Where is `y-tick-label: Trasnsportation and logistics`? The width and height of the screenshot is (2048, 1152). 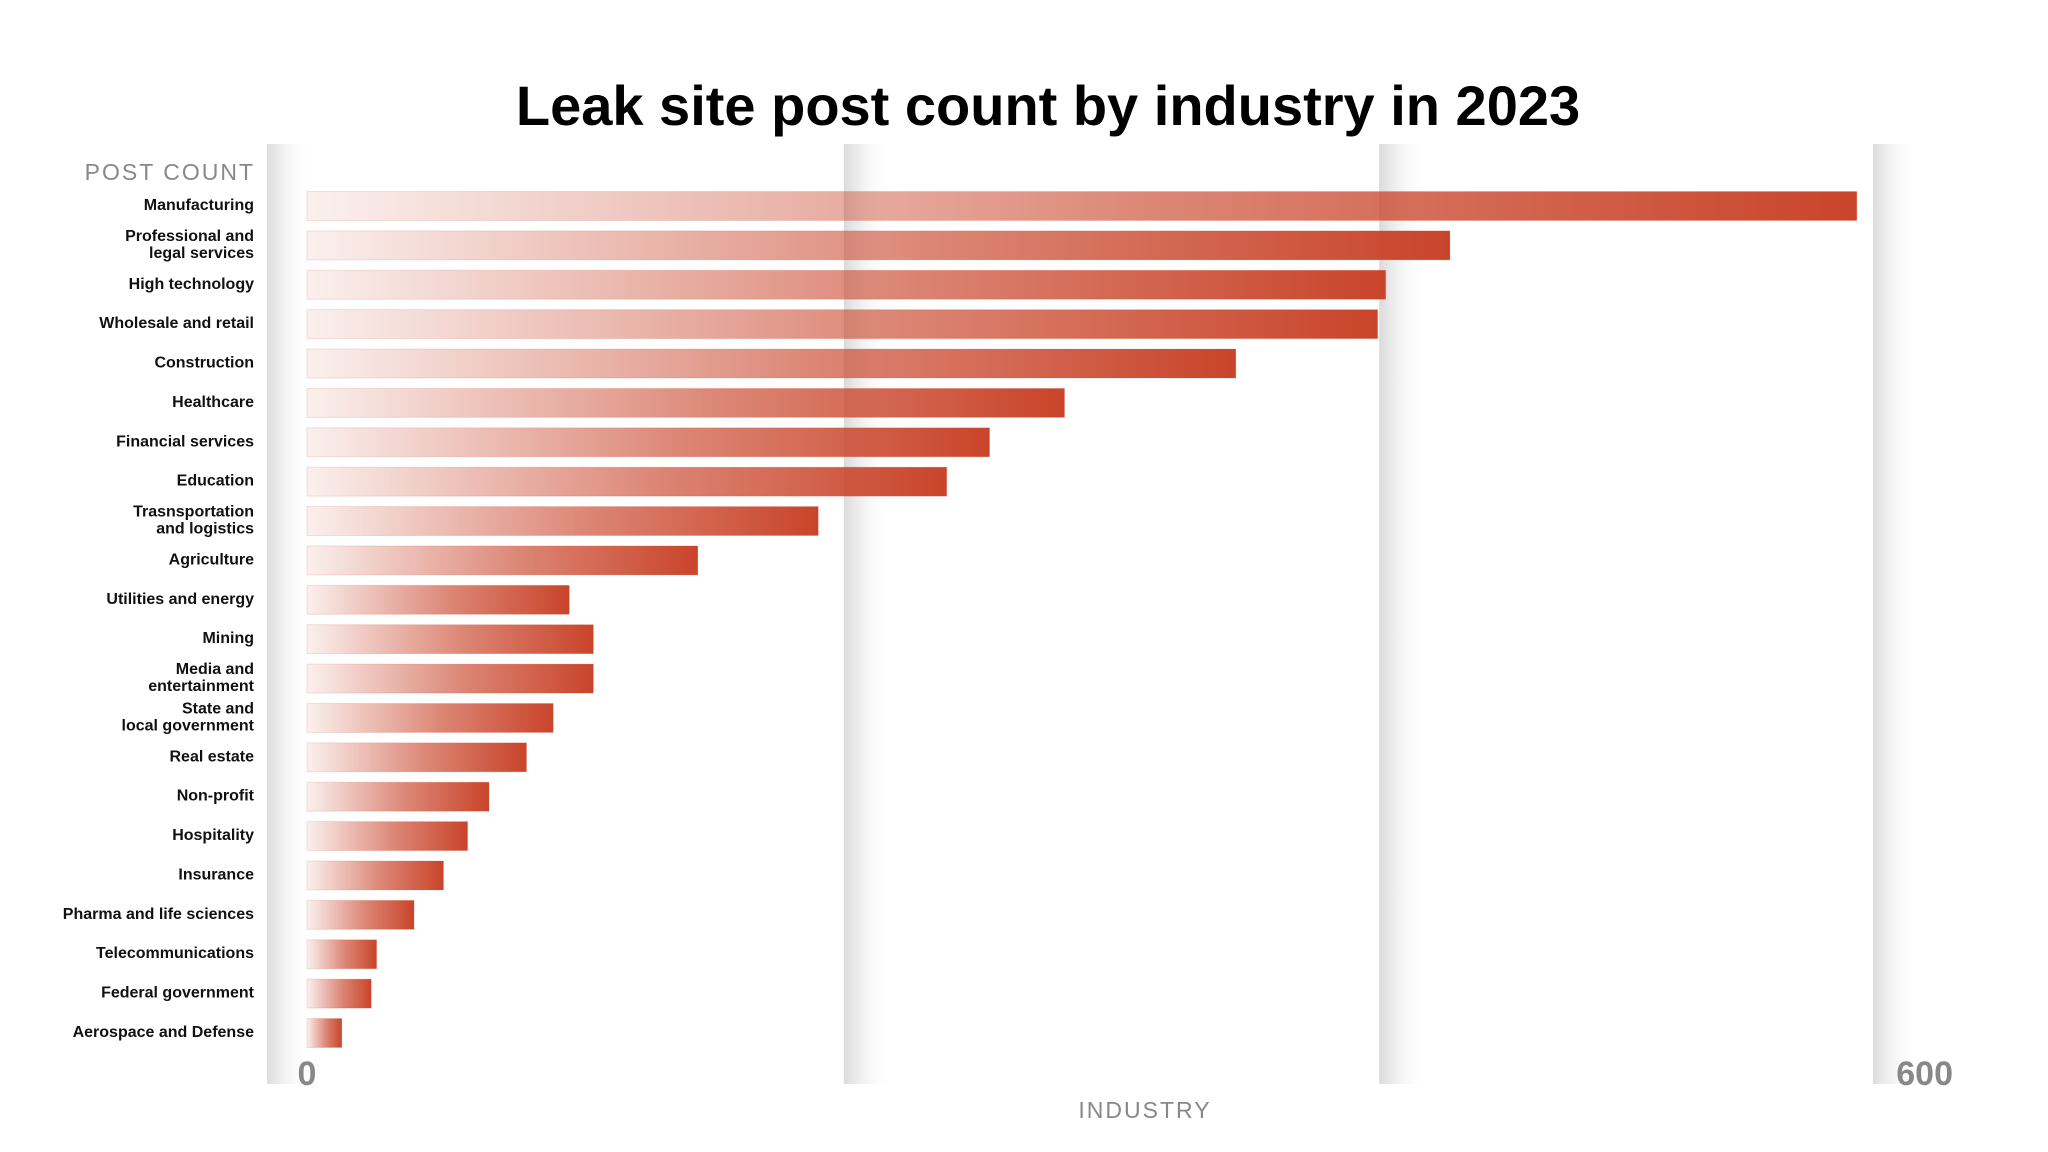
y-tick-label: Trasnsportation and logistics is located at coordinates (193, 521).